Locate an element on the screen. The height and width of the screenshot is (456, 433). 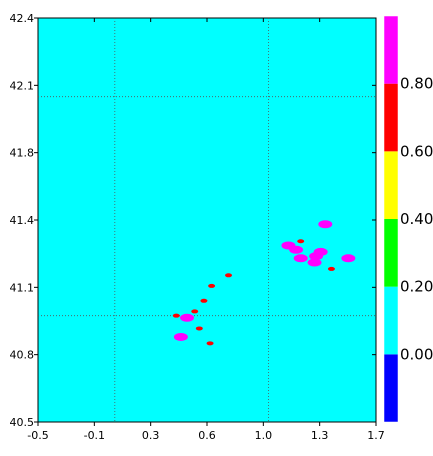
colorbar: 0.80 0.60 0.40 0.20 0.00 is located at coordinates (408, 219).